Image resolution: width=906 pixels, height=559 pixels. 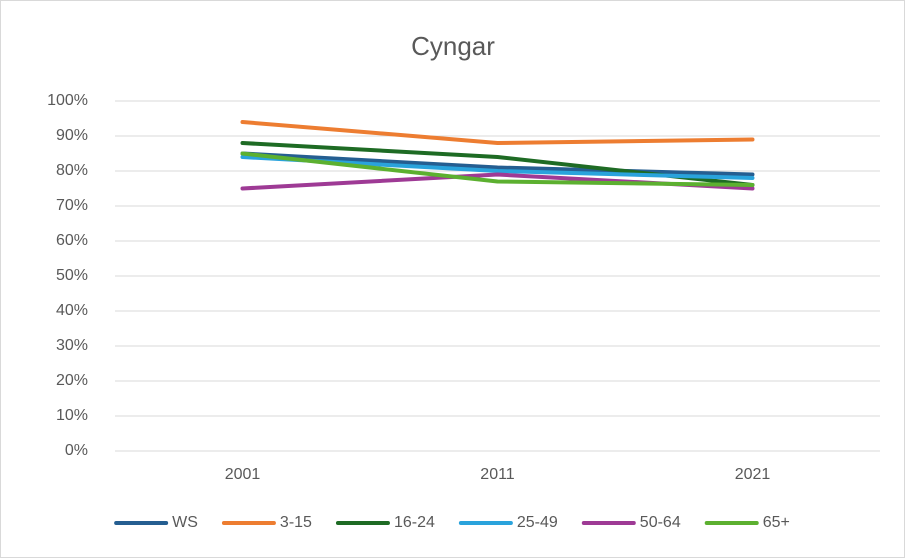 I want to click on legend-label: 25-49, so click(x=537, y=522).